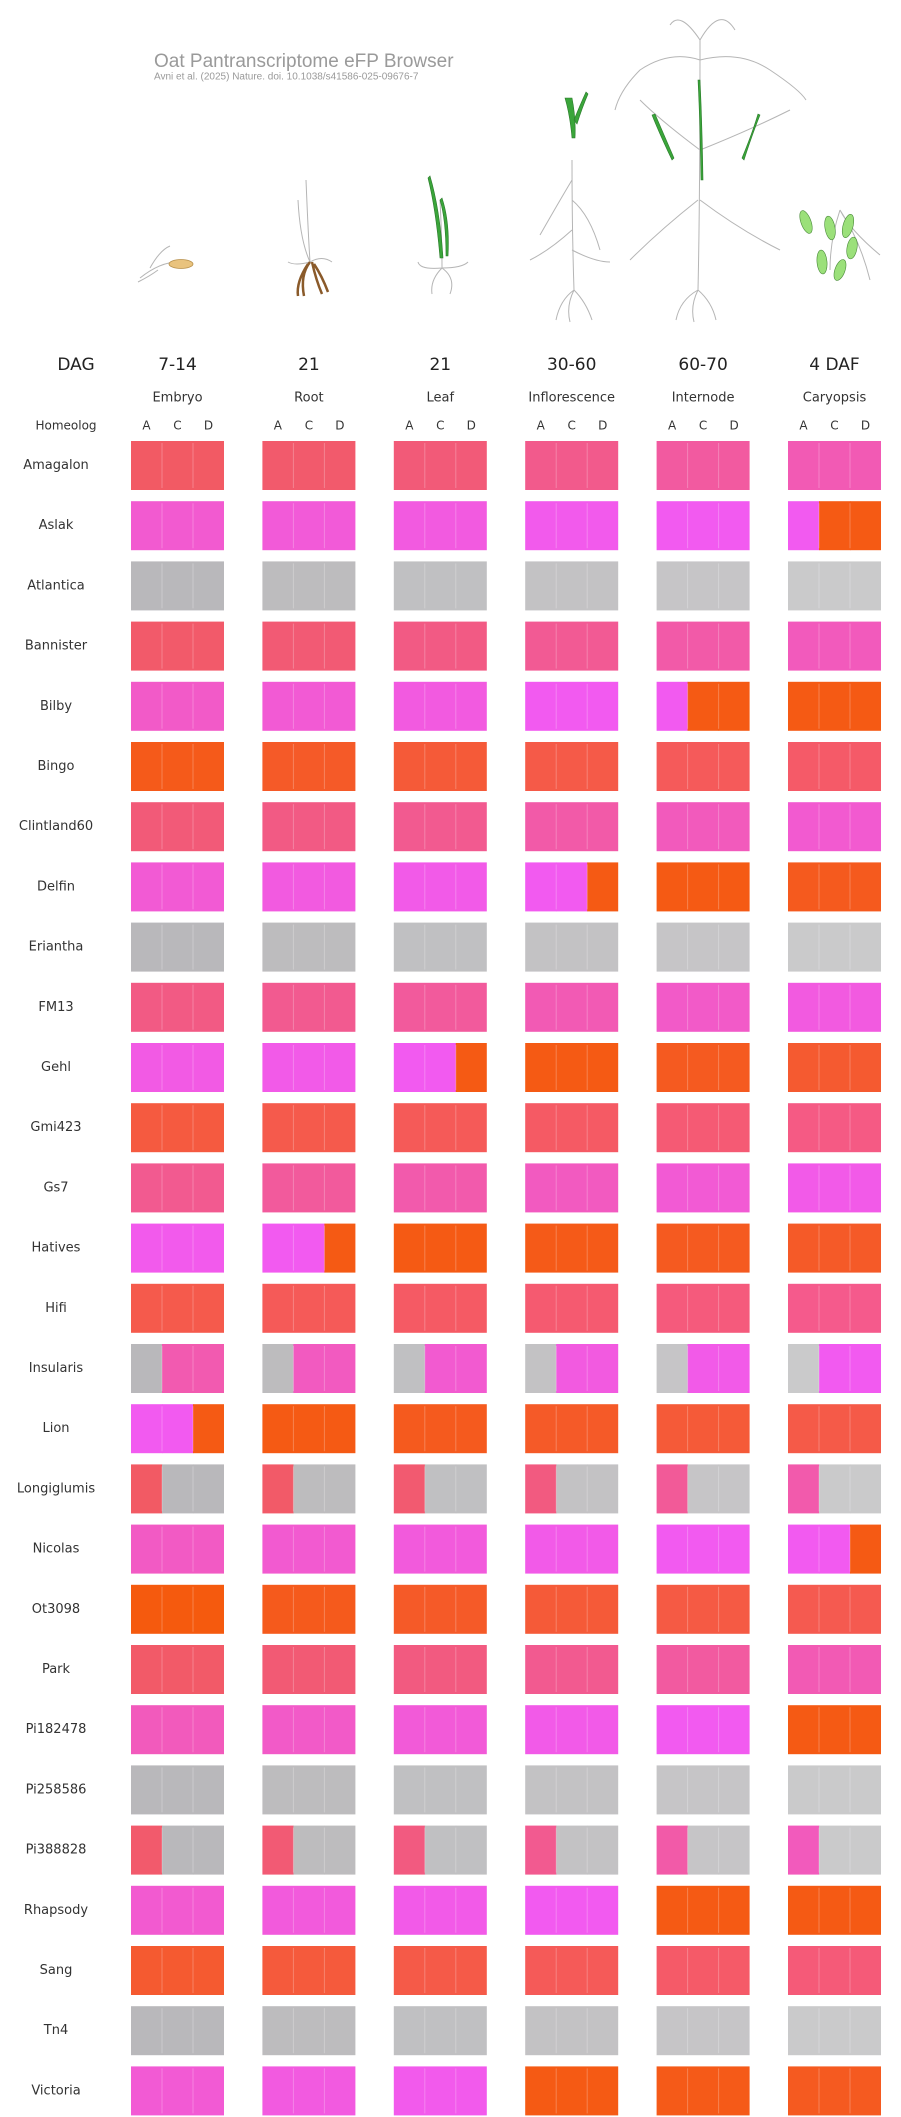 The width and height of the screenshot is (901, 2117). What do you see at coordinates (55, 2030) in the screenshot?
I see `accession-name: Tn4` at bounding box center [55, 2030].